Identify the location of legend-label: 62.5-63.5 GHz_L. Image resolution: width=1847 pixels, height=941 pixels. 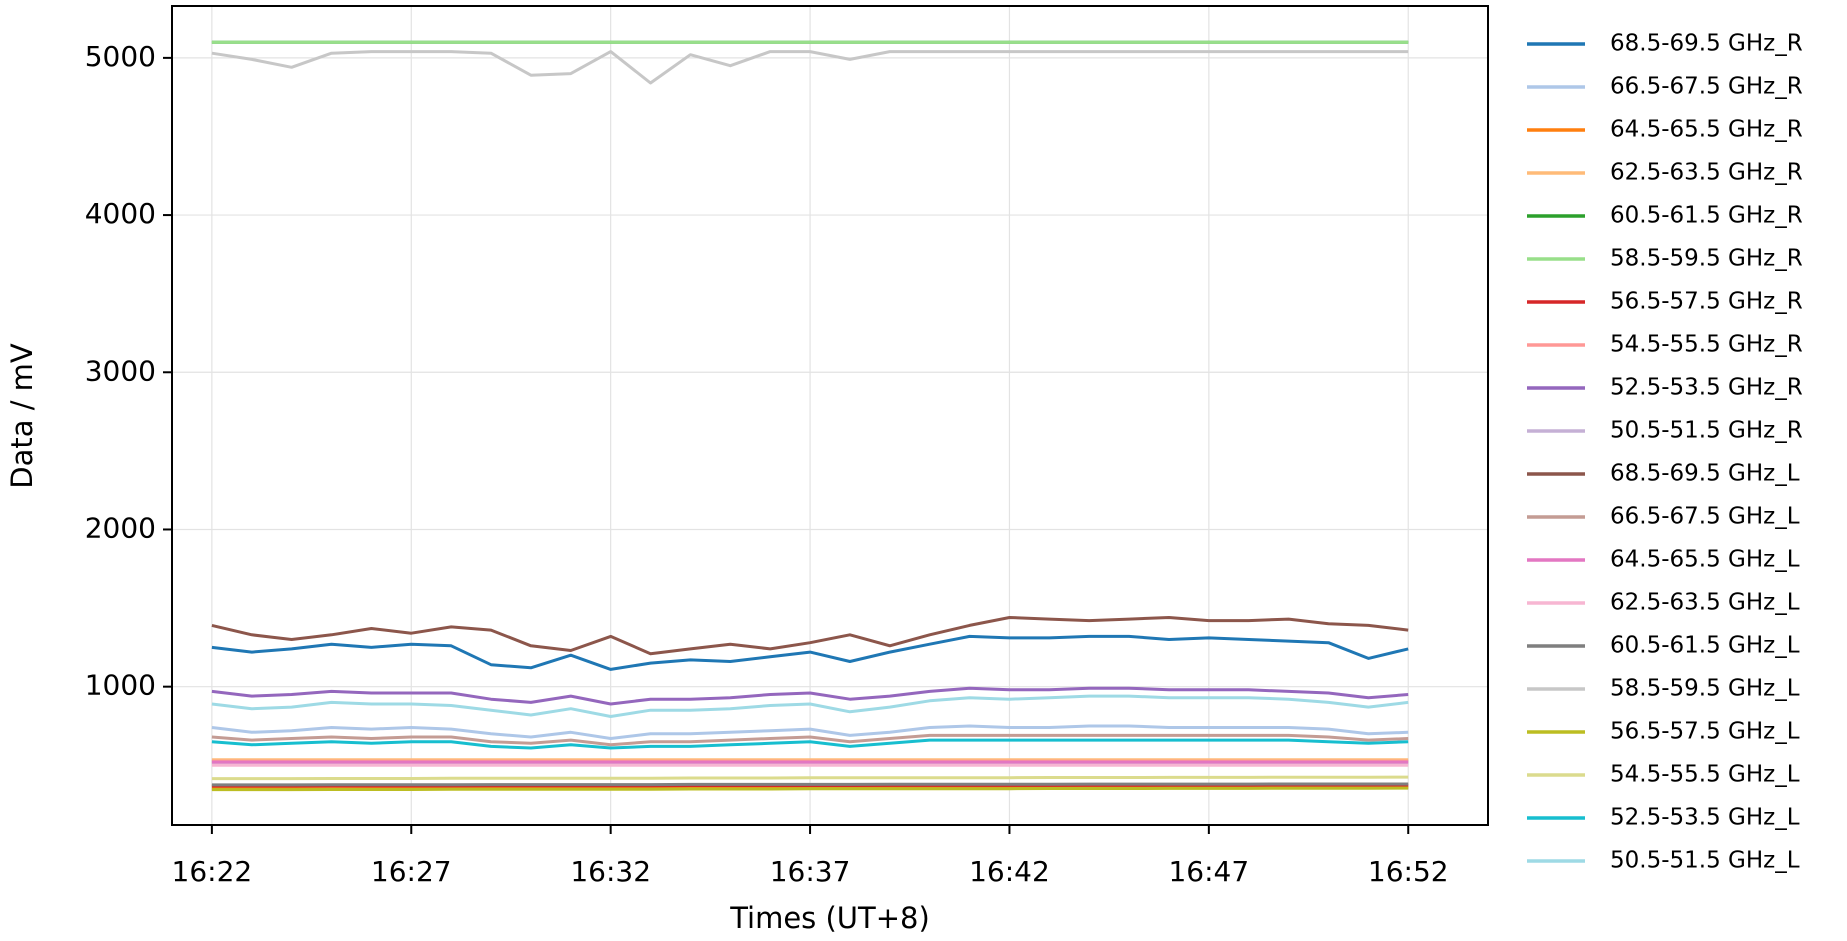
(1705, 603).